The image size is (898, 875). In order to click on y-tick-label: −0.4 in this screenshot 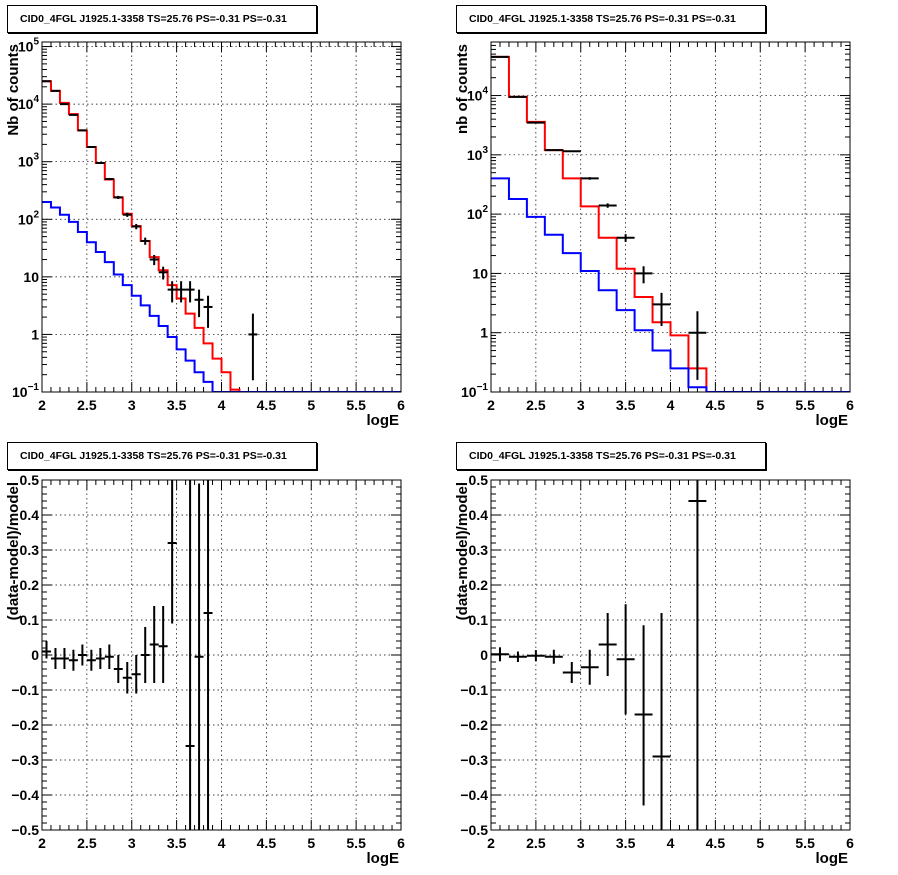, I will do `click(474, 795)`.